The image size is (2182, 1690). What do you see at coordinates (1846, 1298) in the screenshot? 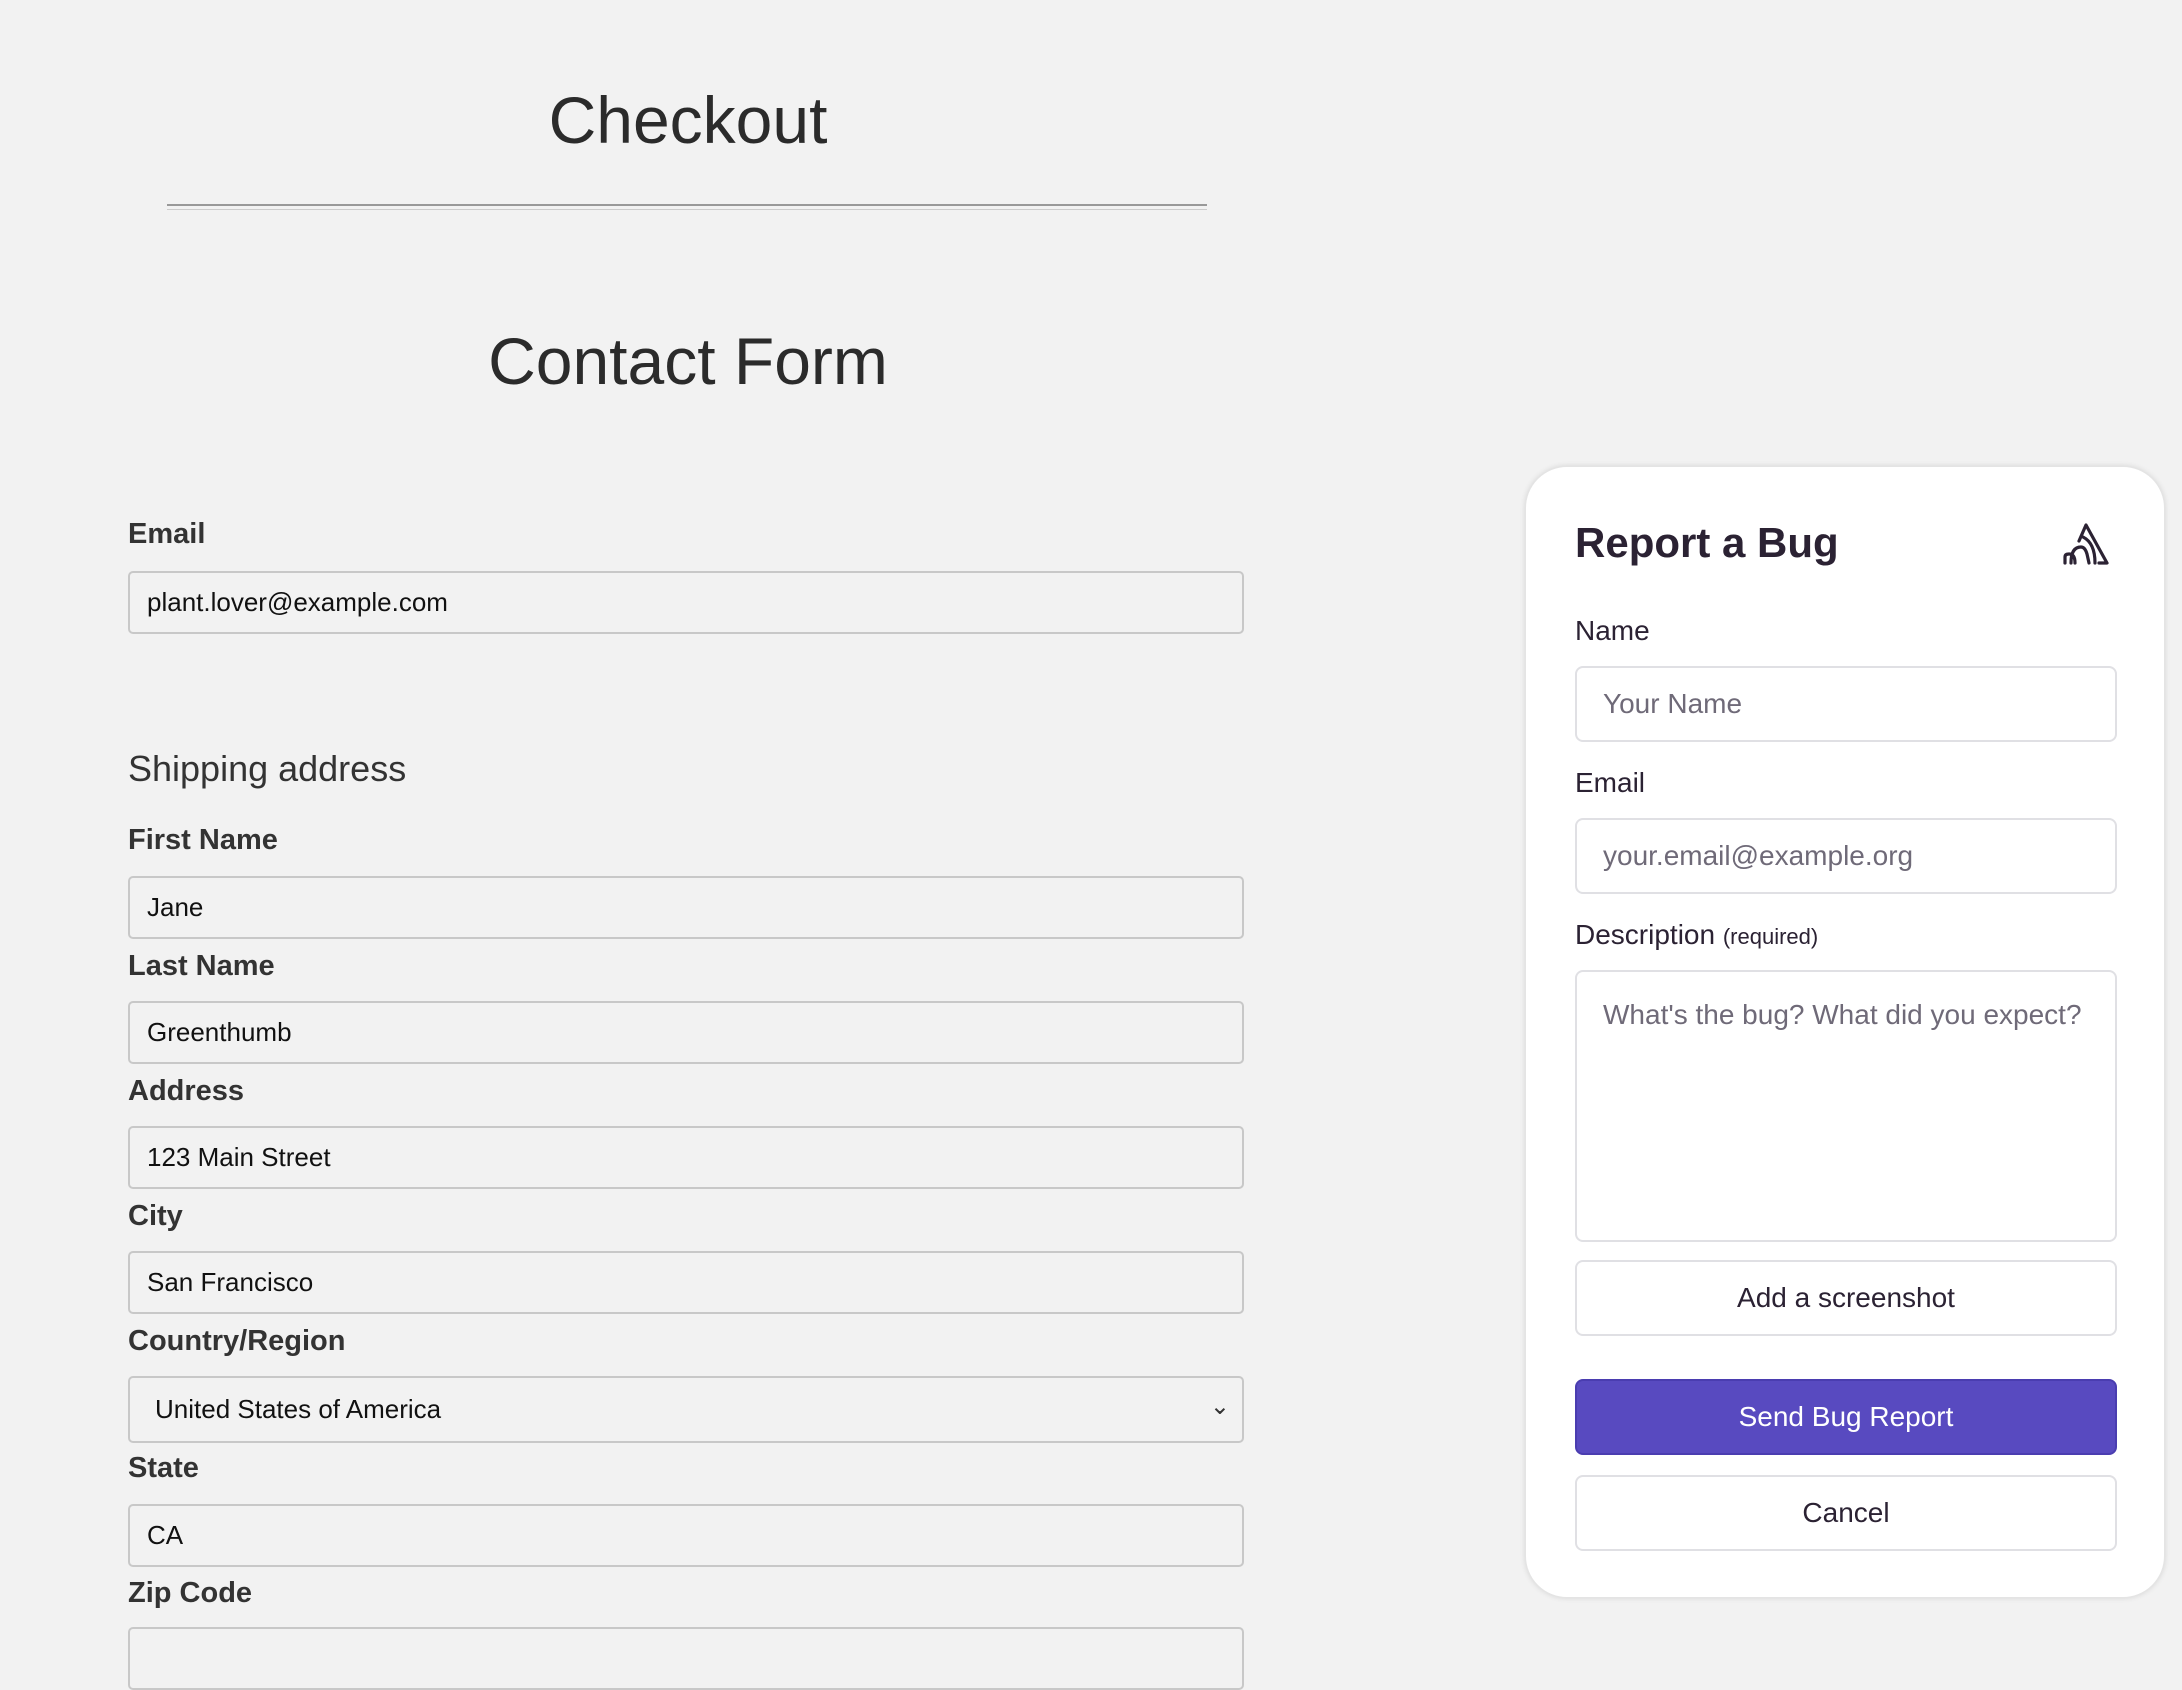
I see `add-screenshot-button: Add a screenshot` at bounding box center [1846, 1298].